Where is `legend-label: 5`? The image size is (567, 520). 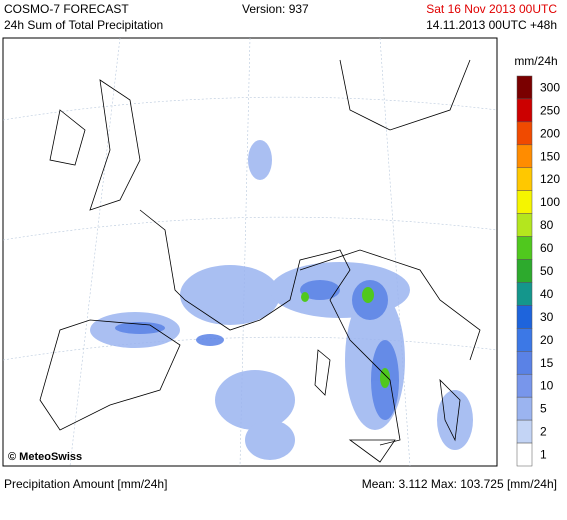 legend-label: 5 is located at coordinates (543, 409).